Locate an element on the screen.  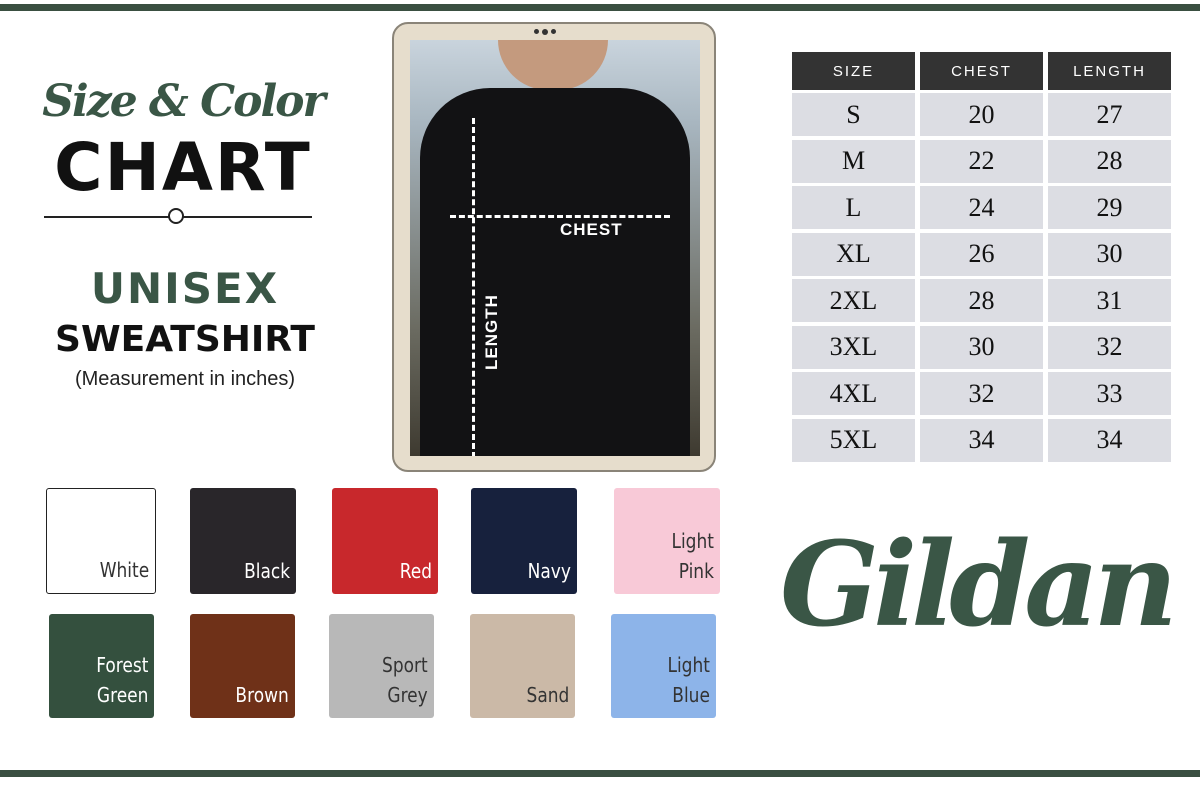
table-cell-size: L is located at coordinates (853, 207).